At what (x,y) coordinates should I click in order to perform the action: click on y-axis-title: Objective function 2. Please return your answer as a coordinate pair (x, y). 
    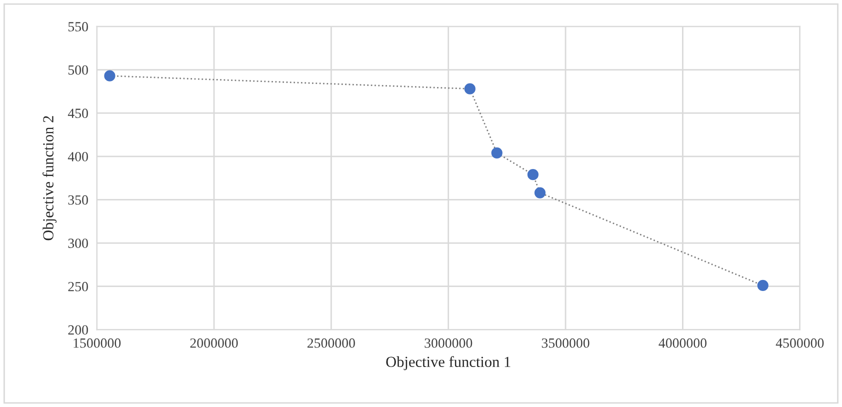
    Looking at the image, I should click on (49, 178).